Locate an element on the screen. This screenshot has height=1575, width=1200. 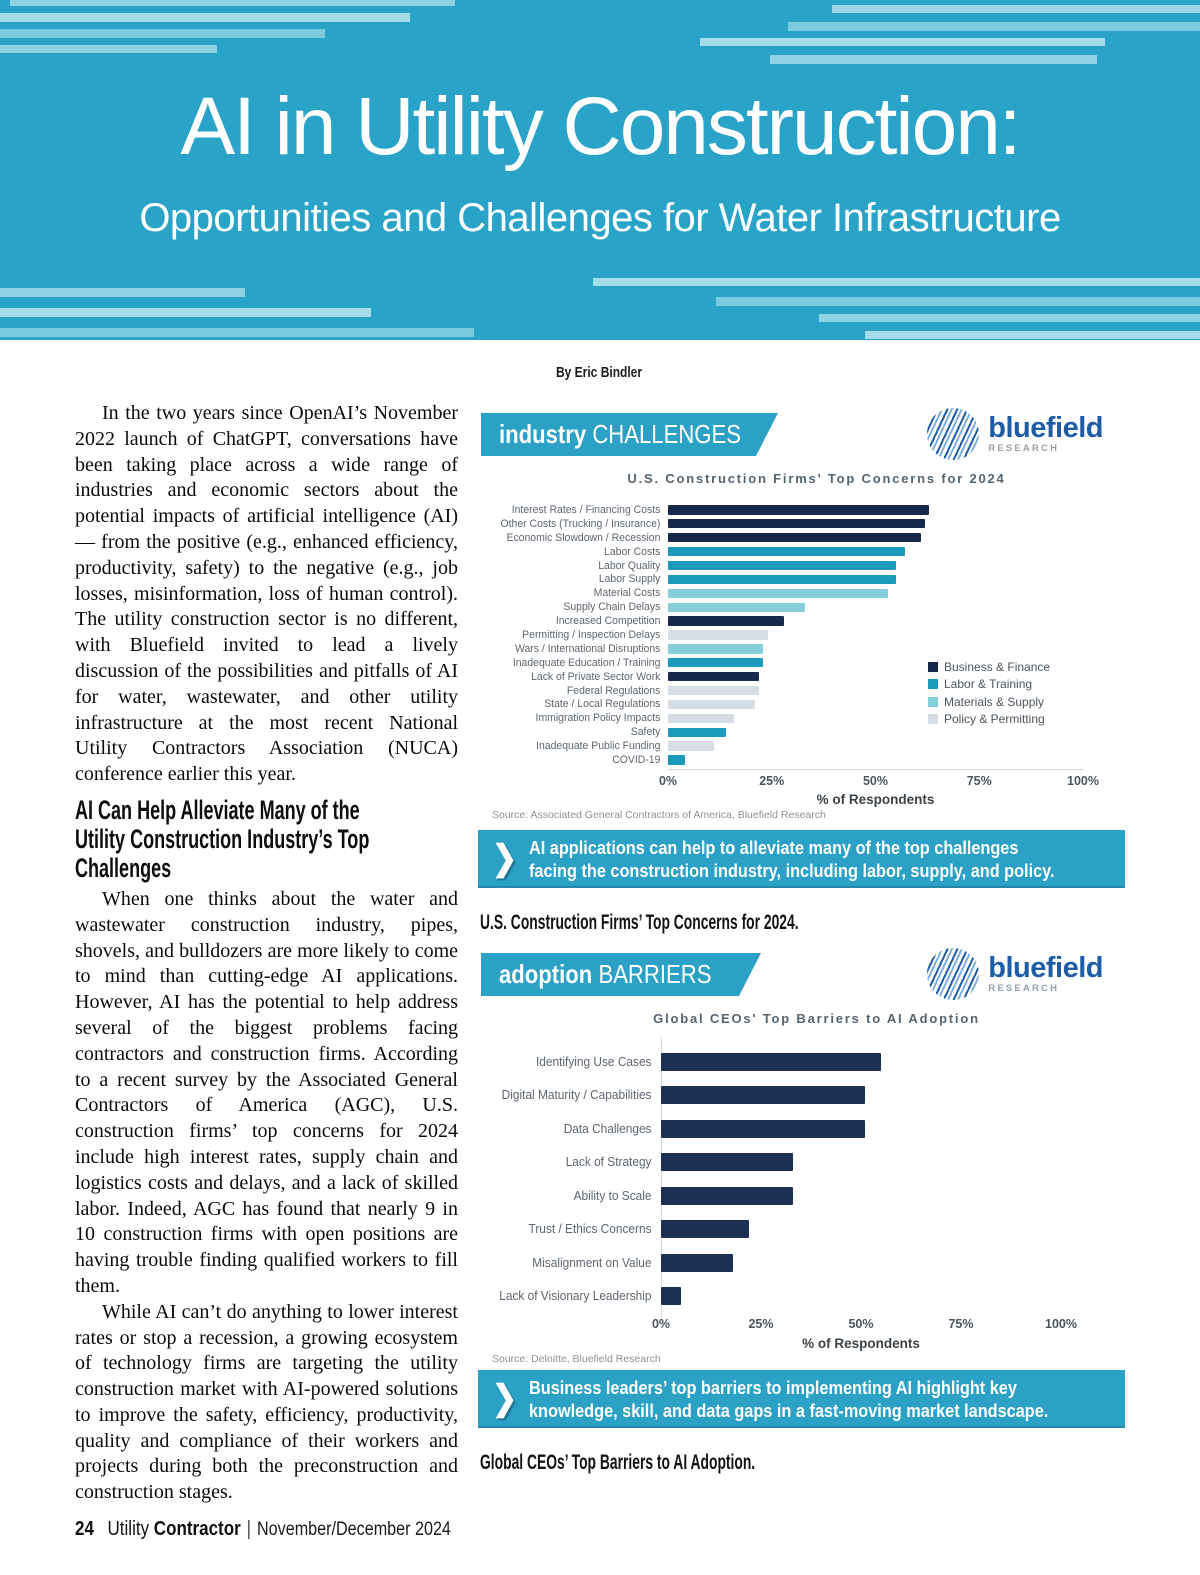
chart-category-label: COVID-19 is located at coordinates (636, 759).